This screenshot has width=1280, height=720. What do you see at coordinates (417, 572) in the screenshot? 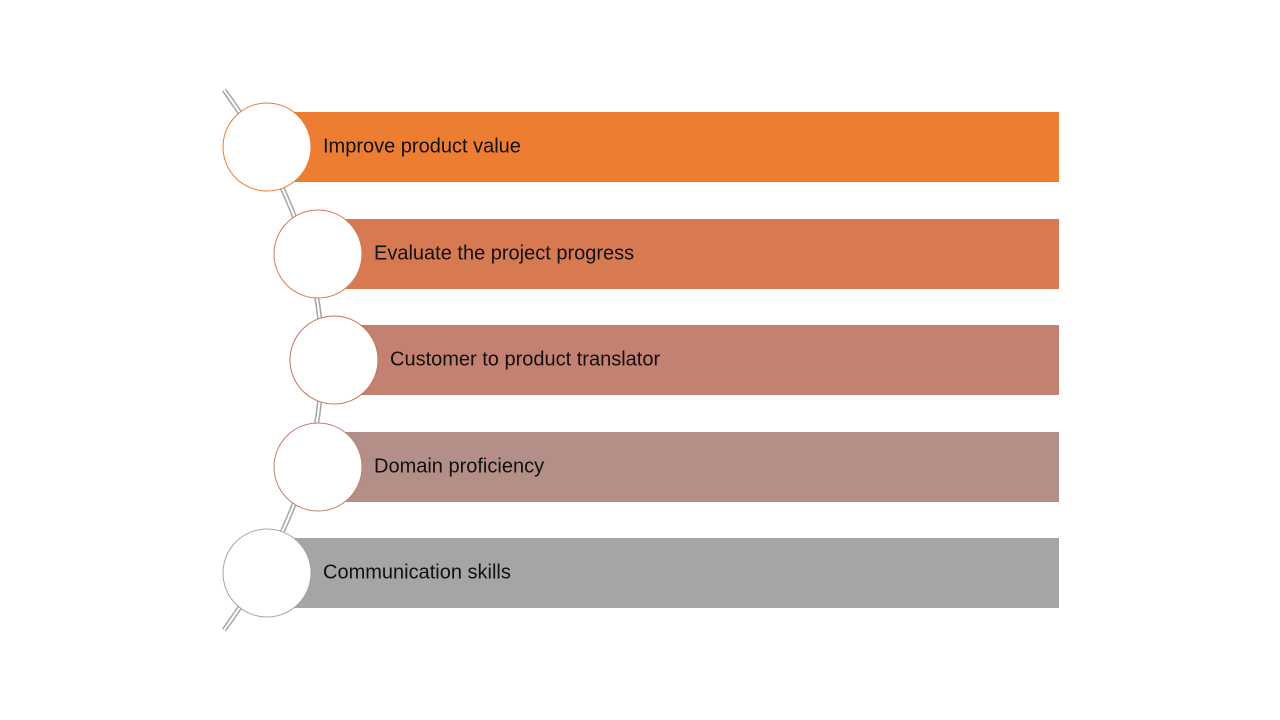
I see `item-label: Communication skills` at bounding box center [417, 572].